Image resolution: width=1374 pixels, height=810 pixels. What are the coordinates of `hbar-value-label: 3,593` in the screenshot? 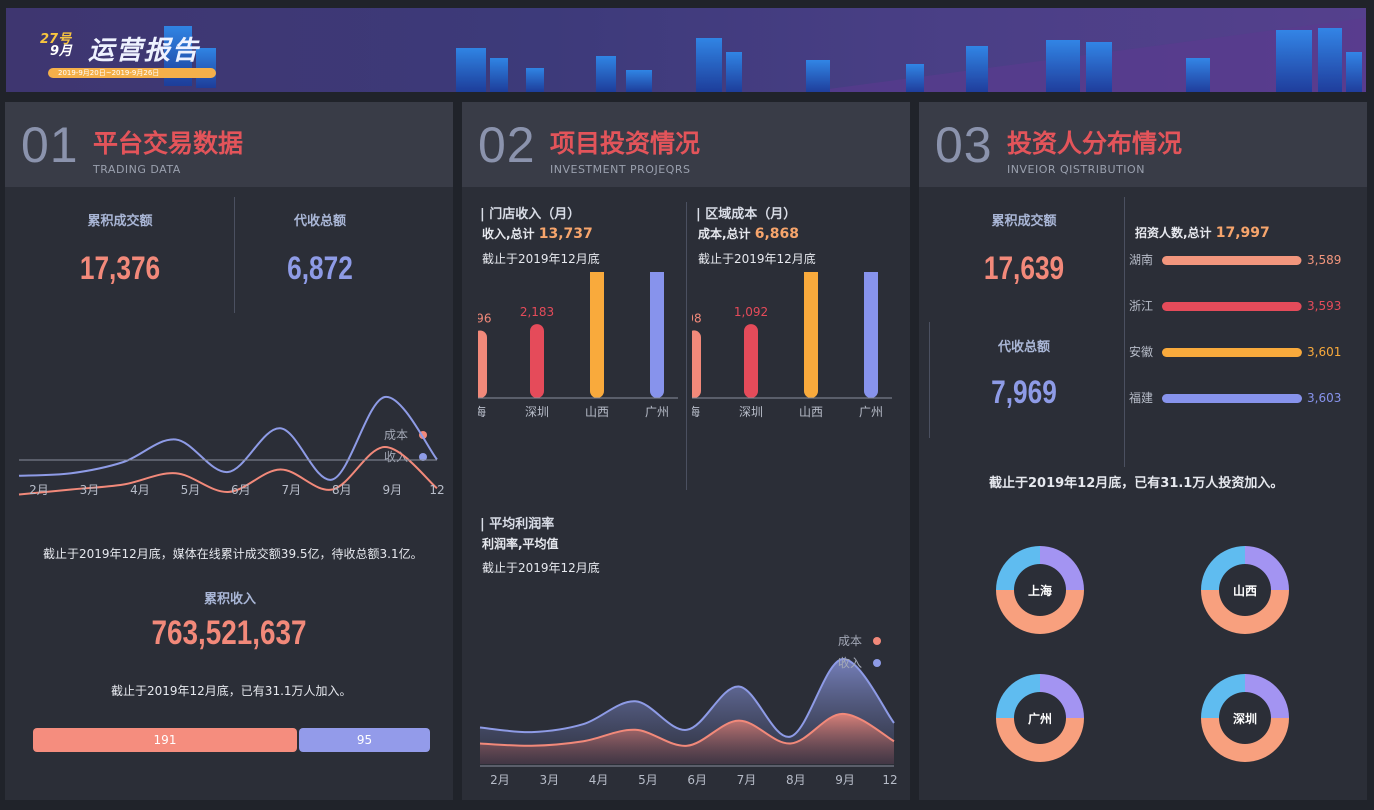 It's located at (1324, 306).